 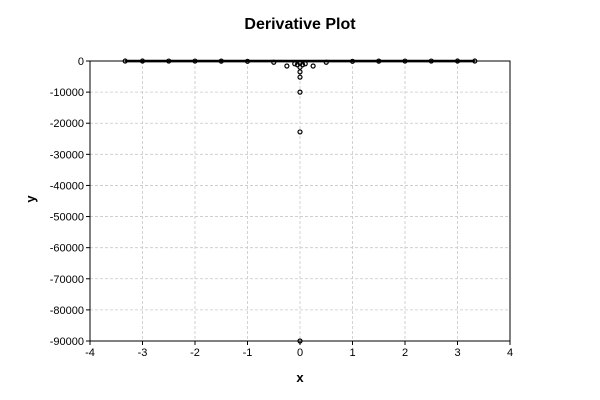 What do you see at coordinates (67, 218) in the screenshot?
I see `y-tick-label-5: -50000` at bounding box center [67, 218].